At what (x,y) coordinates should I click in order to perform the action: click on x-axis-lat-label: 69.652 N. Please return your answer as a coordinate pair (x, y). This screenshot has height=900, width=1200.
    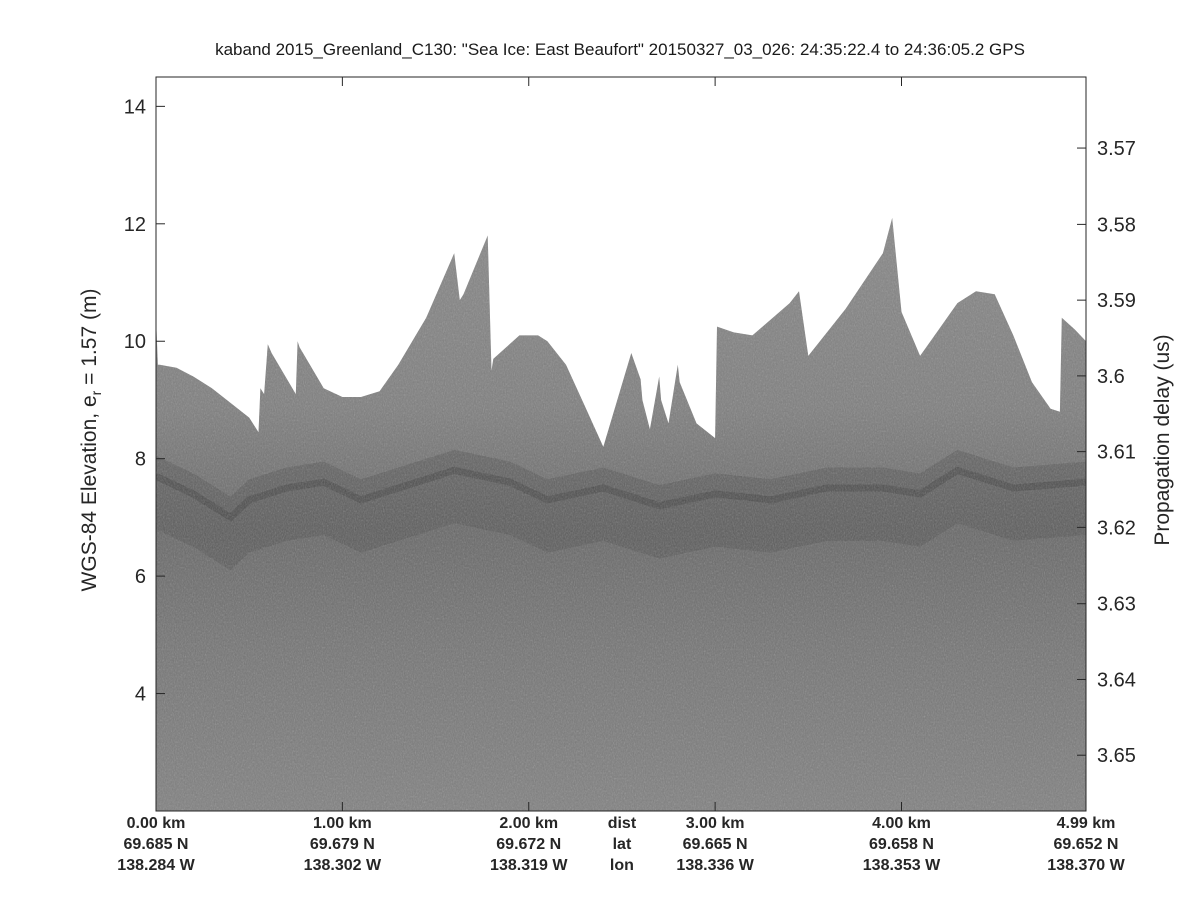
    Looking at the image, I should click on (1086, 844).